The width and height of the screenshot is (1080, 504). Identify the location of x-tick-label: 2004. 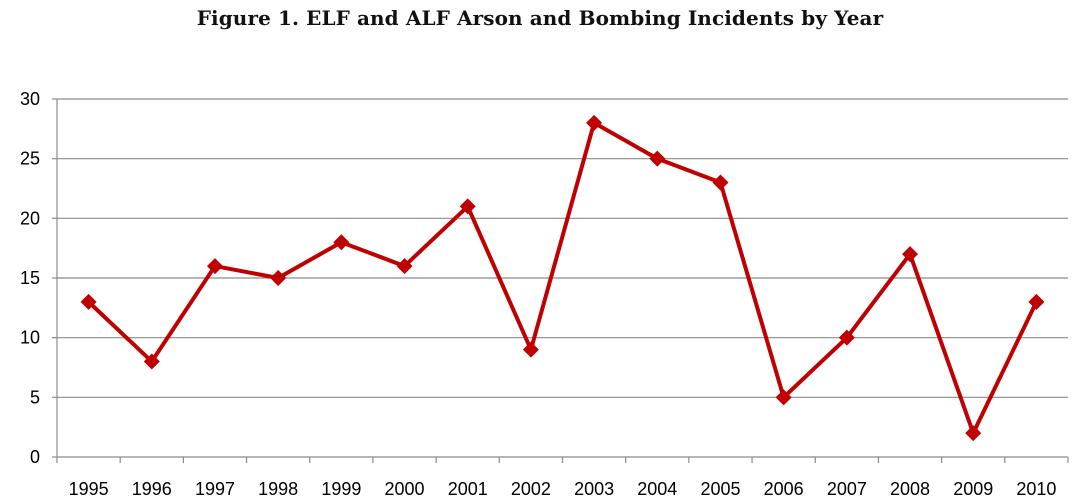
(657, 489).